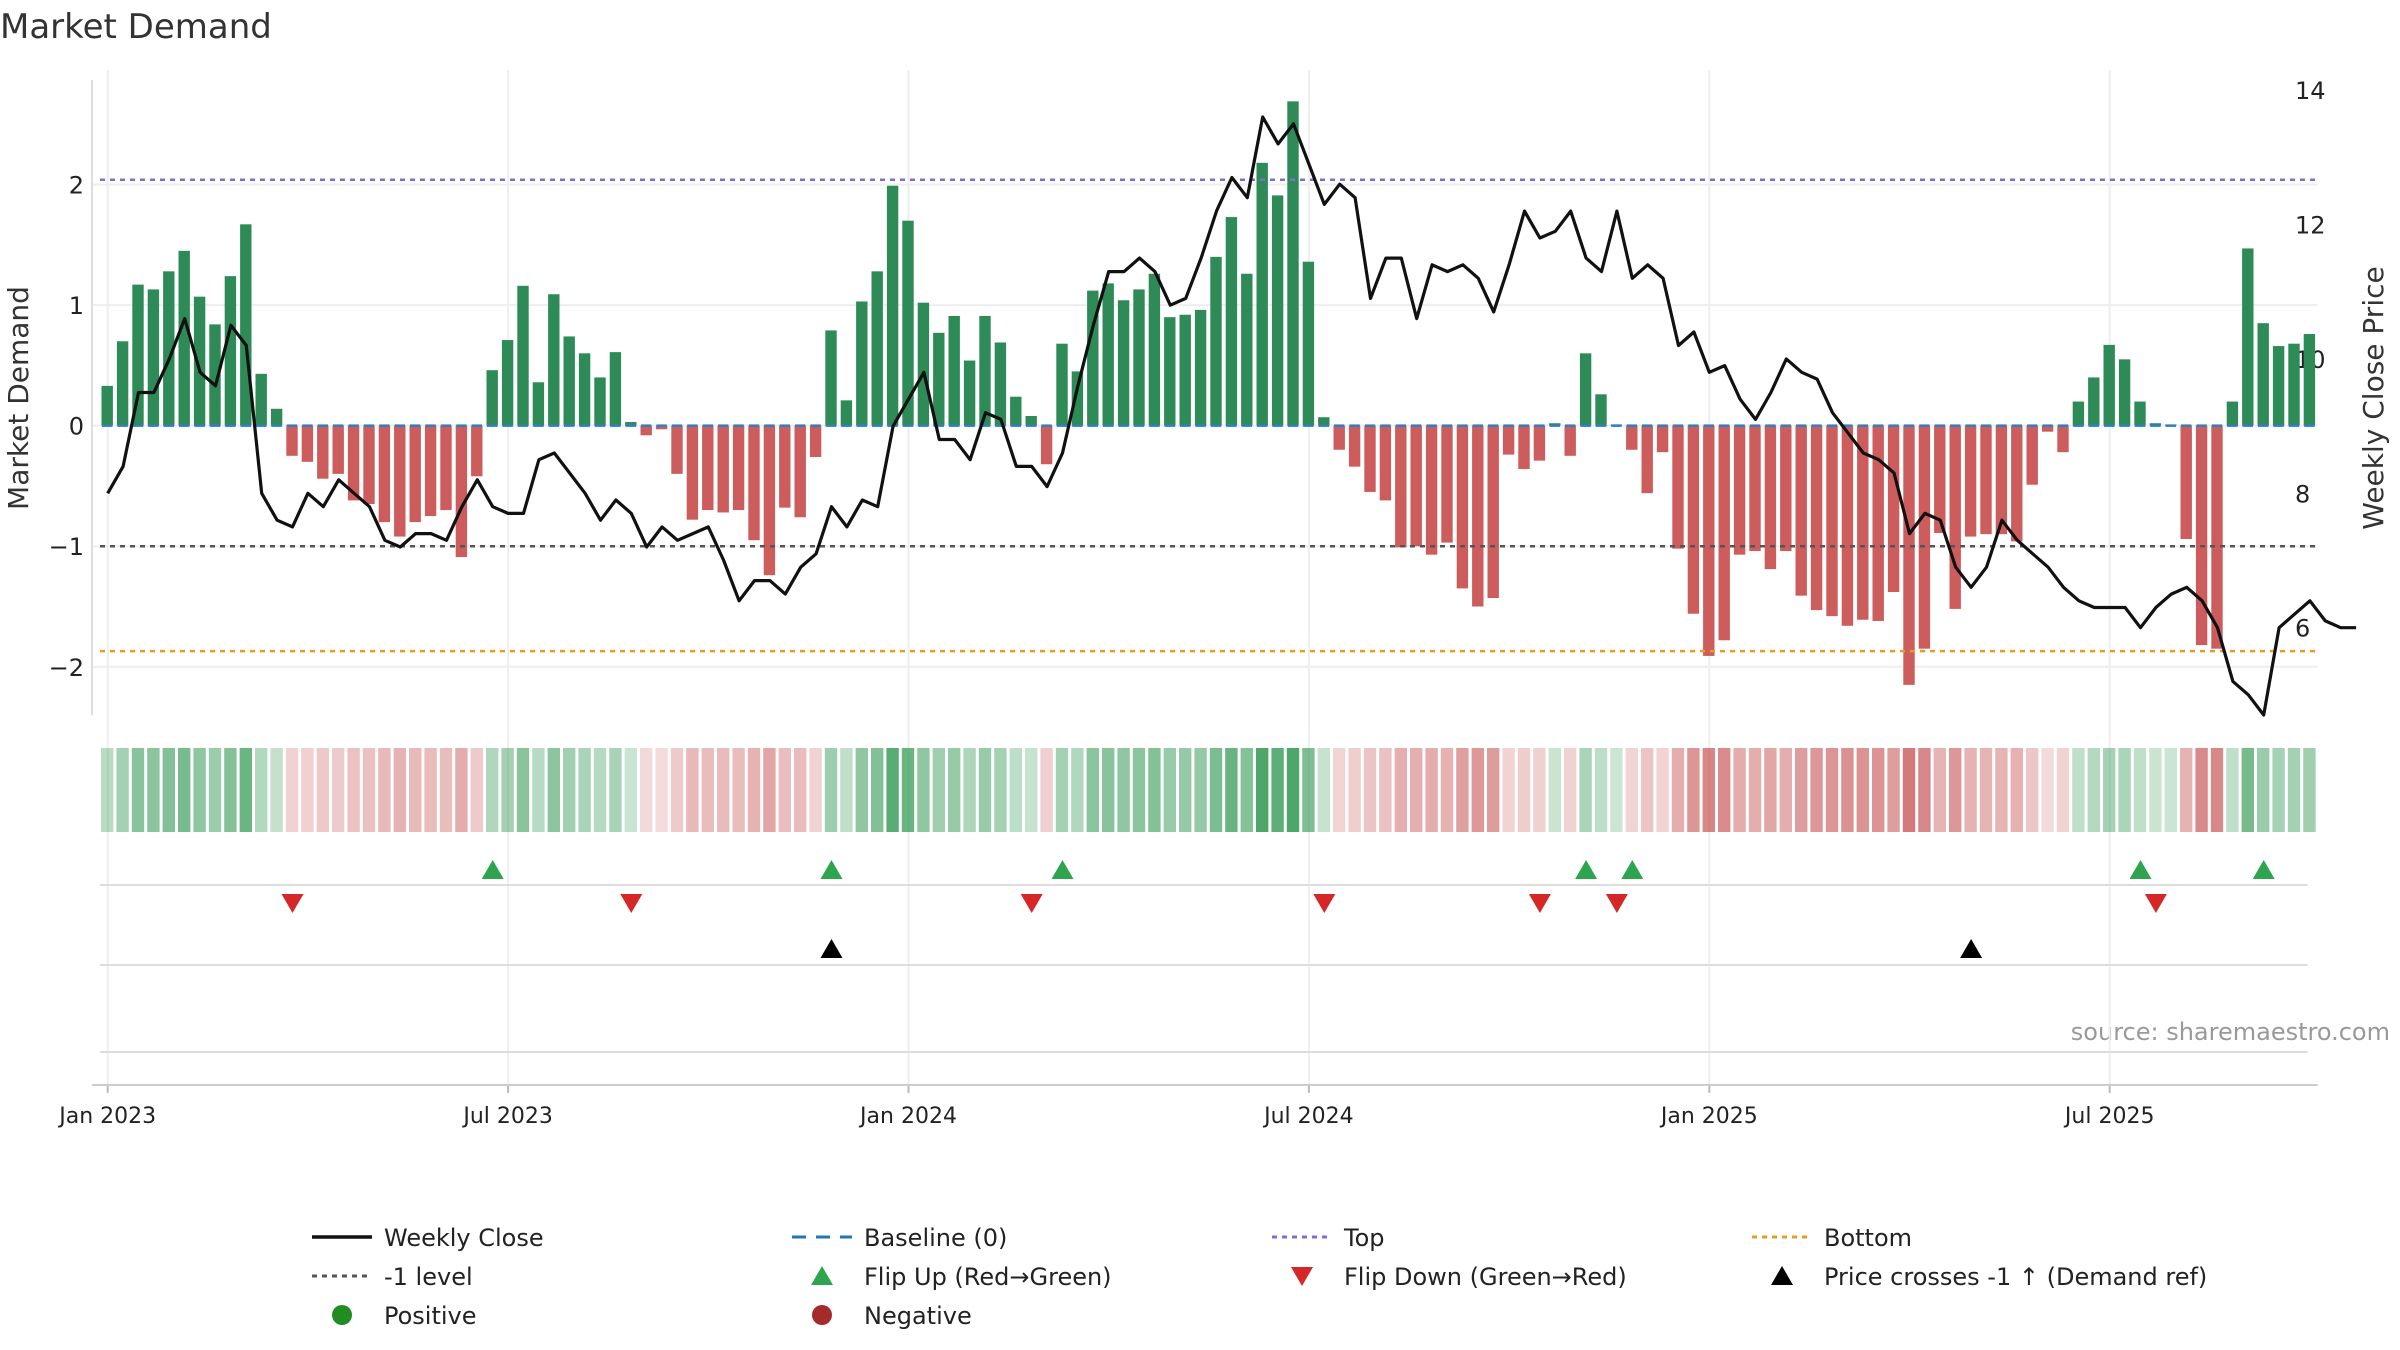 The image size is (2400, 1350). Describe the element at coordinates (76, 427) in the screenshot. I see `y-tick-label: 0` at that location.